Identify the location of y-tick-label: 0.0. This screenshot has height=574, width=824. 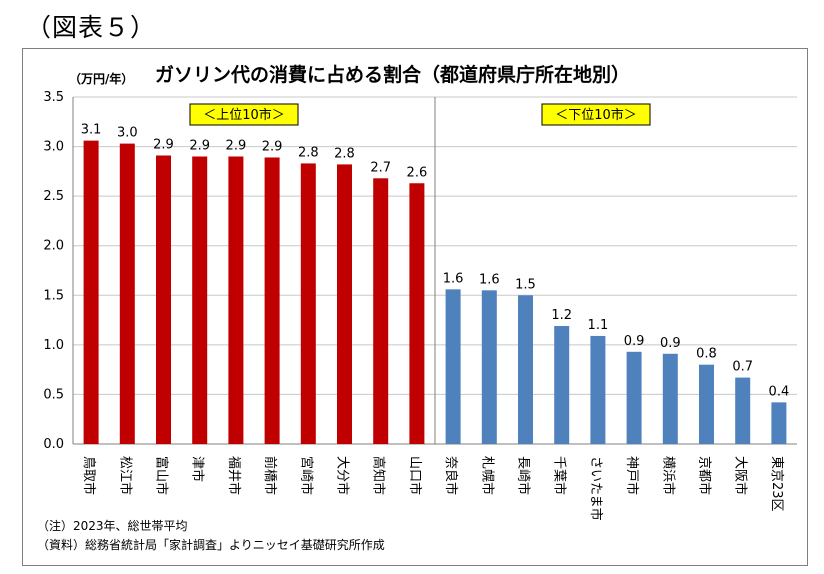
(53, 444).